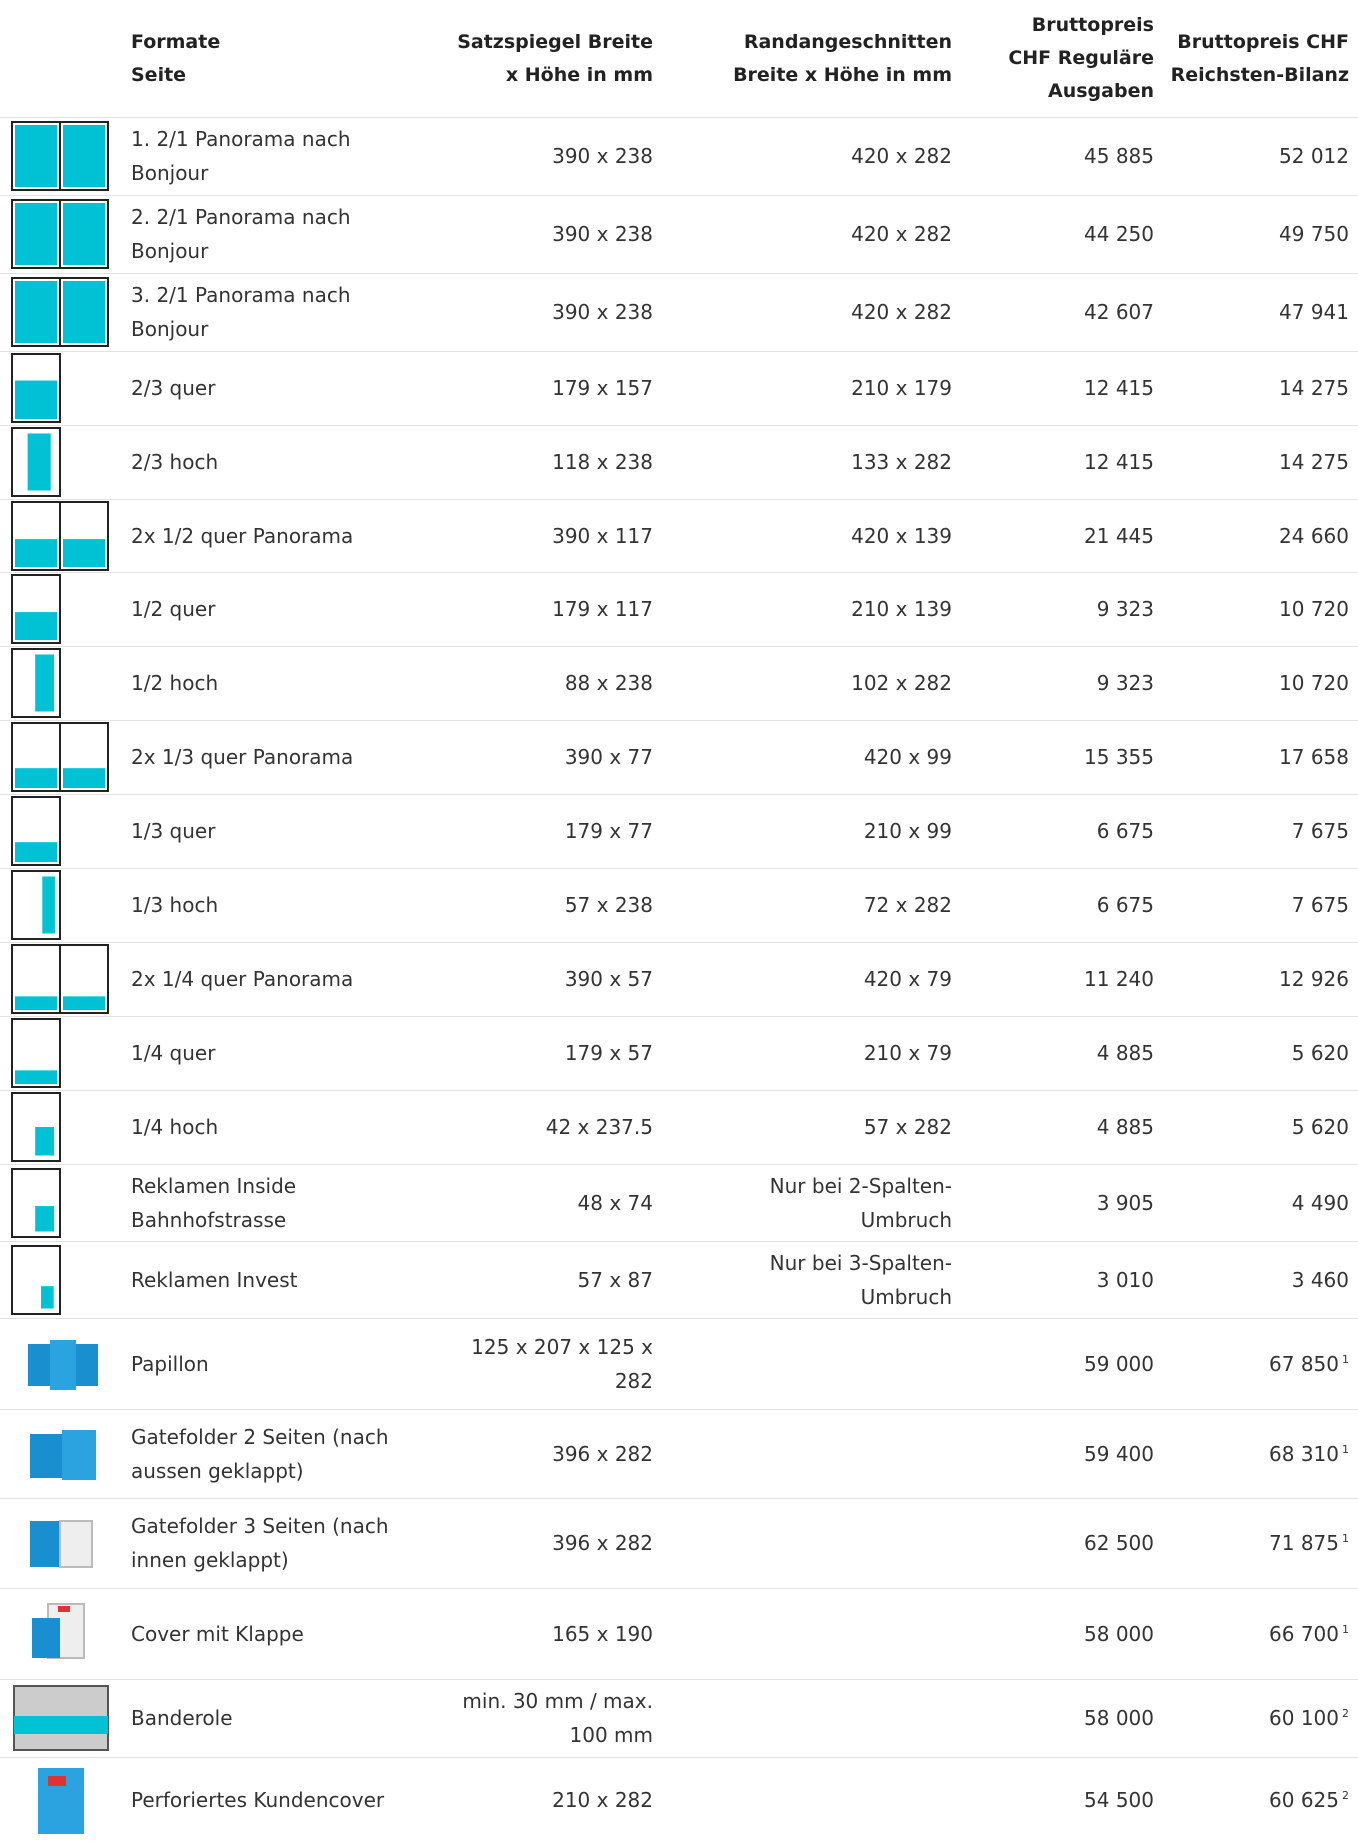 The image size is (1358, 1843). Describe the element at coordinates (1256, 1799) in the screenshot. I see `table-cell: 60 625 2` at that location.